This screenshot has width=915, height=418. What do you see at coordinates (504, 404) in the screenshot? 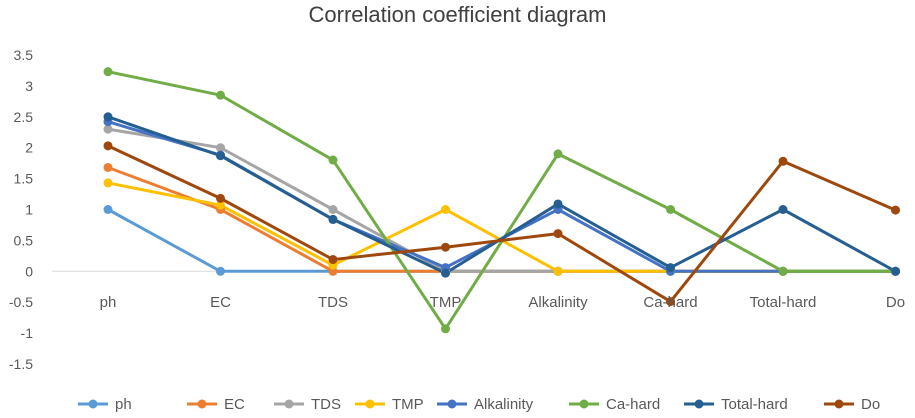
I see `legend-label: Alkalinity` at bounding box center [504, 404].